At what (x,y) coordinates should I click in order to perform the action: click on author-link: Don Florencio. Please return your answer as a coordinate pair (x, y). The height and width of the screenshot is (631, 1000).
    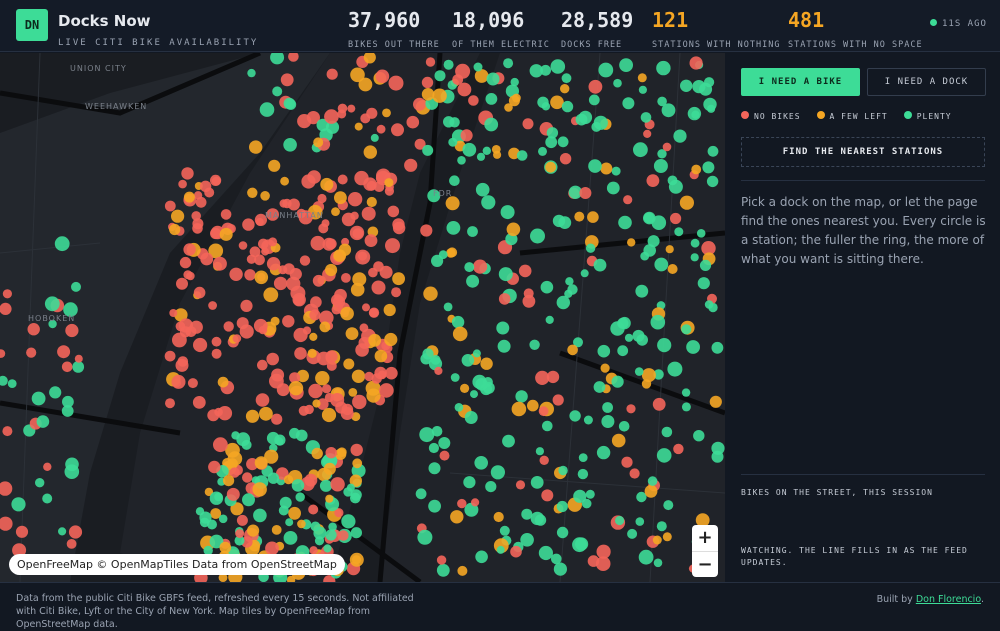
    Looking at the image, I should click on (948, 599).